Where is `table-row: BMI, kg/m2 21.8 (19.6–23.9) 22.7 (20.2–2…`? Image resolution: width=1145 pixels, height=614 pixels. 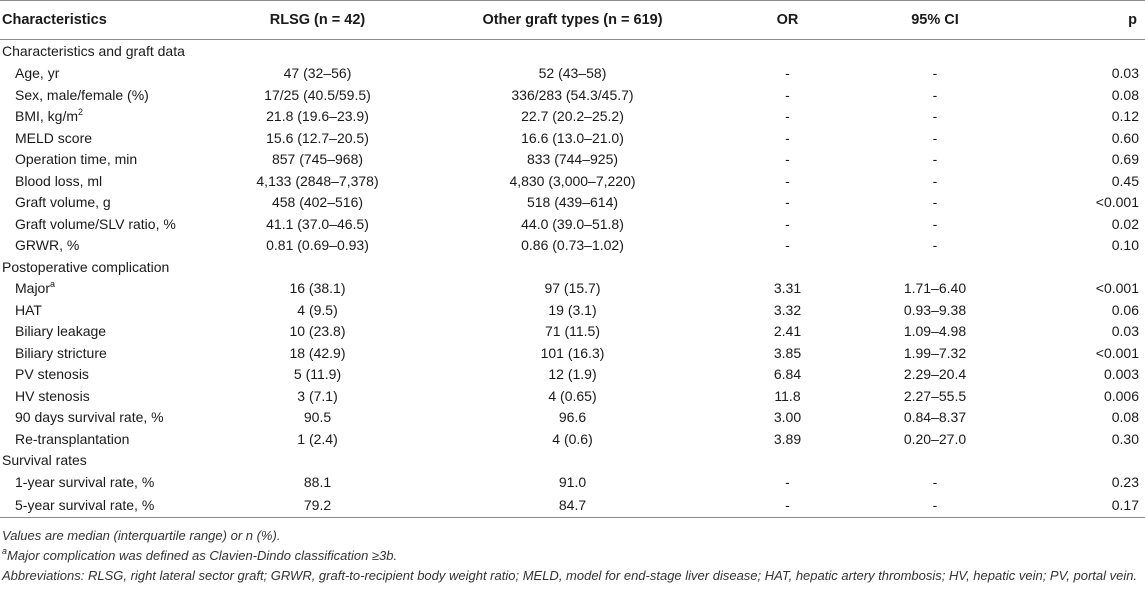
table-row: BMI, kg/m2 21.8 (19.6–23.9) 22.7 (20.2–2… is located at coordinates (572, 117).